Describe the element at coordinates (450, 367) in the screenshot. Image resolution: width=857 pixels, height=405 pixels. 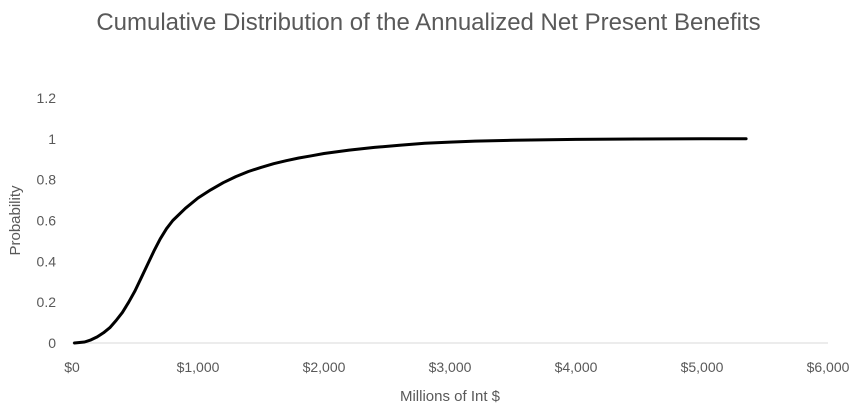
I see `x-tick-label: $3,000` at that location.